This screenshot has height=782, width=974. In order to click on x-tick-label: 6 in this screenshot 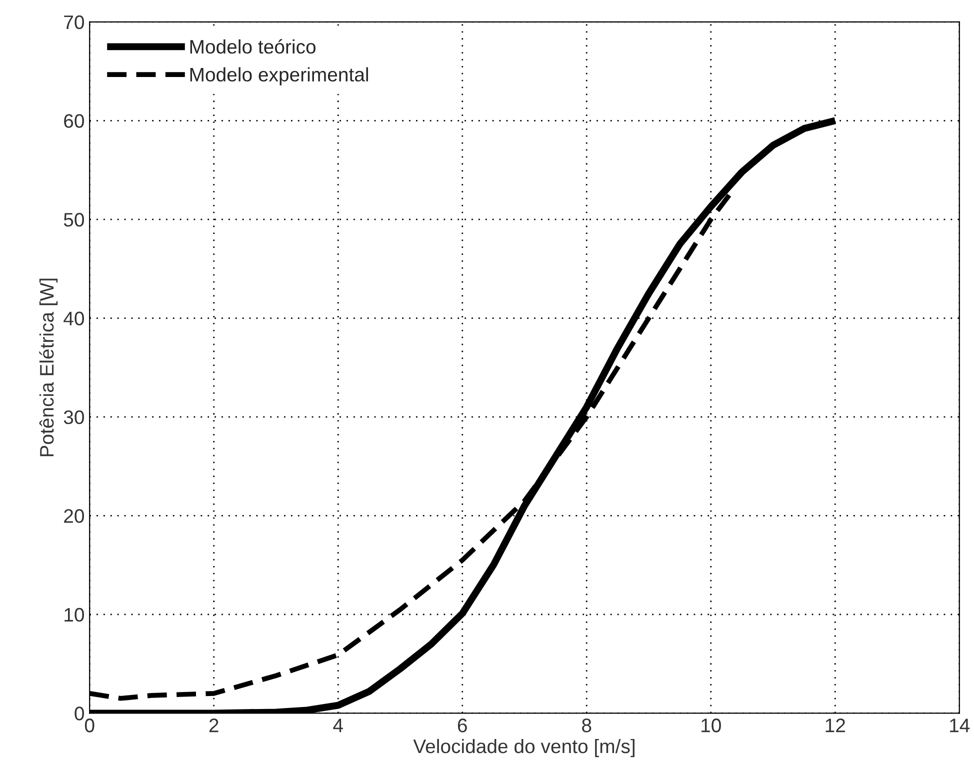, I will do `click(462, 725)`.